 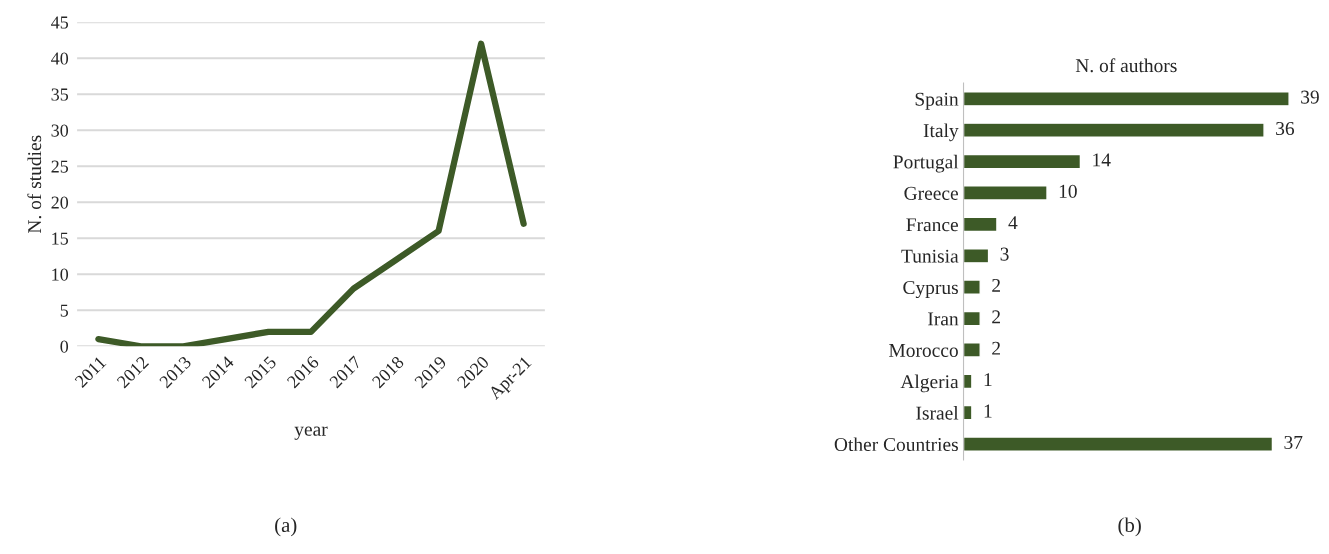 I want to click on y-tick-label: Italy, so click(x=941, y=132).